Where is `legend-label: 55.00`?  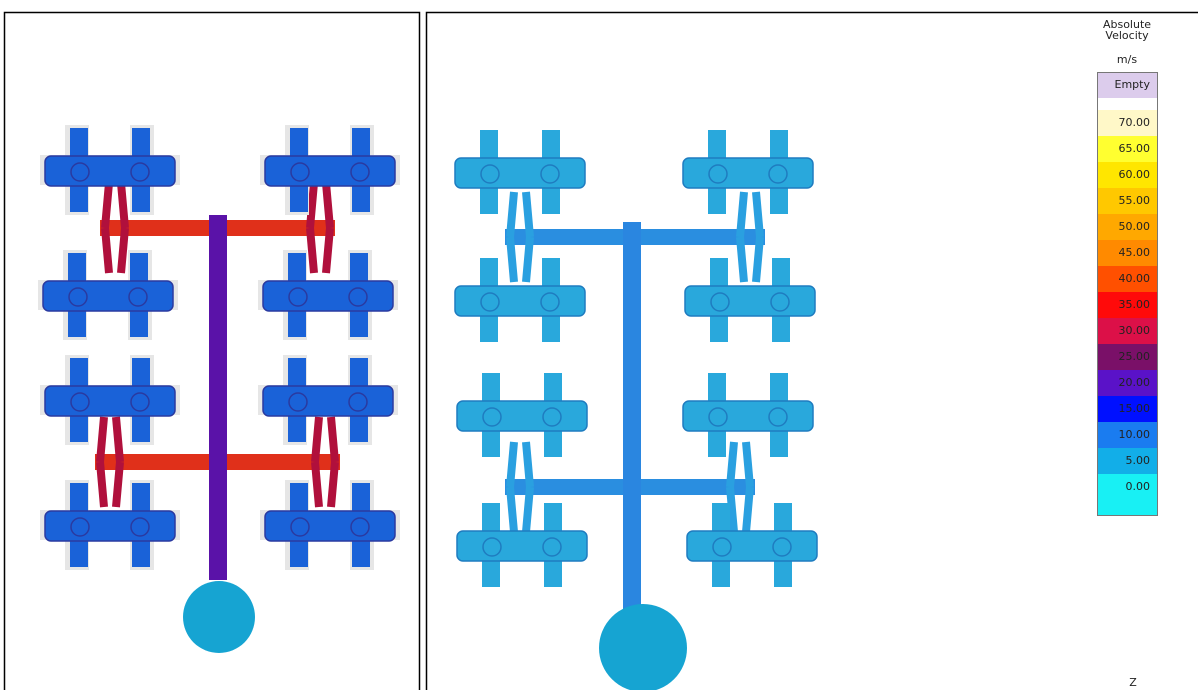
legend-label: 55.00 is located at coordinates (1135, 200).